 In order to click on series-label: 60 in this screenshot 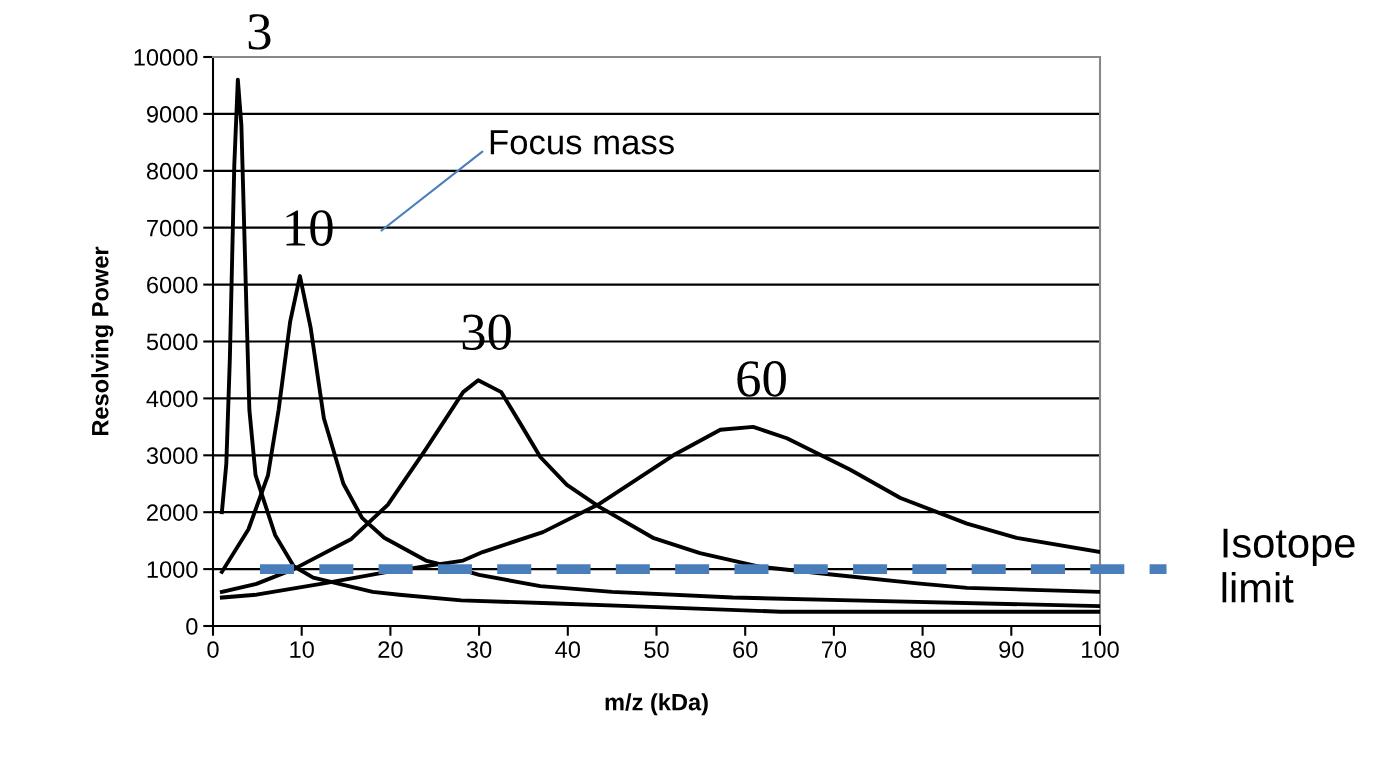, I will do `click(761, 379)`.